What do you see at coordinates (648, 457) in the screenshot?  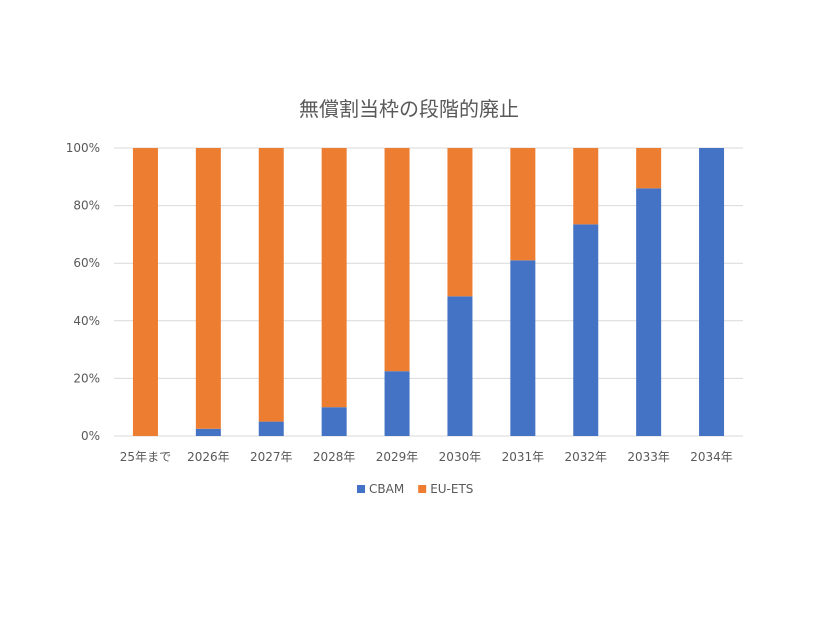 I see `x-tick-label: 2033年` at bounding box center [648, 457].